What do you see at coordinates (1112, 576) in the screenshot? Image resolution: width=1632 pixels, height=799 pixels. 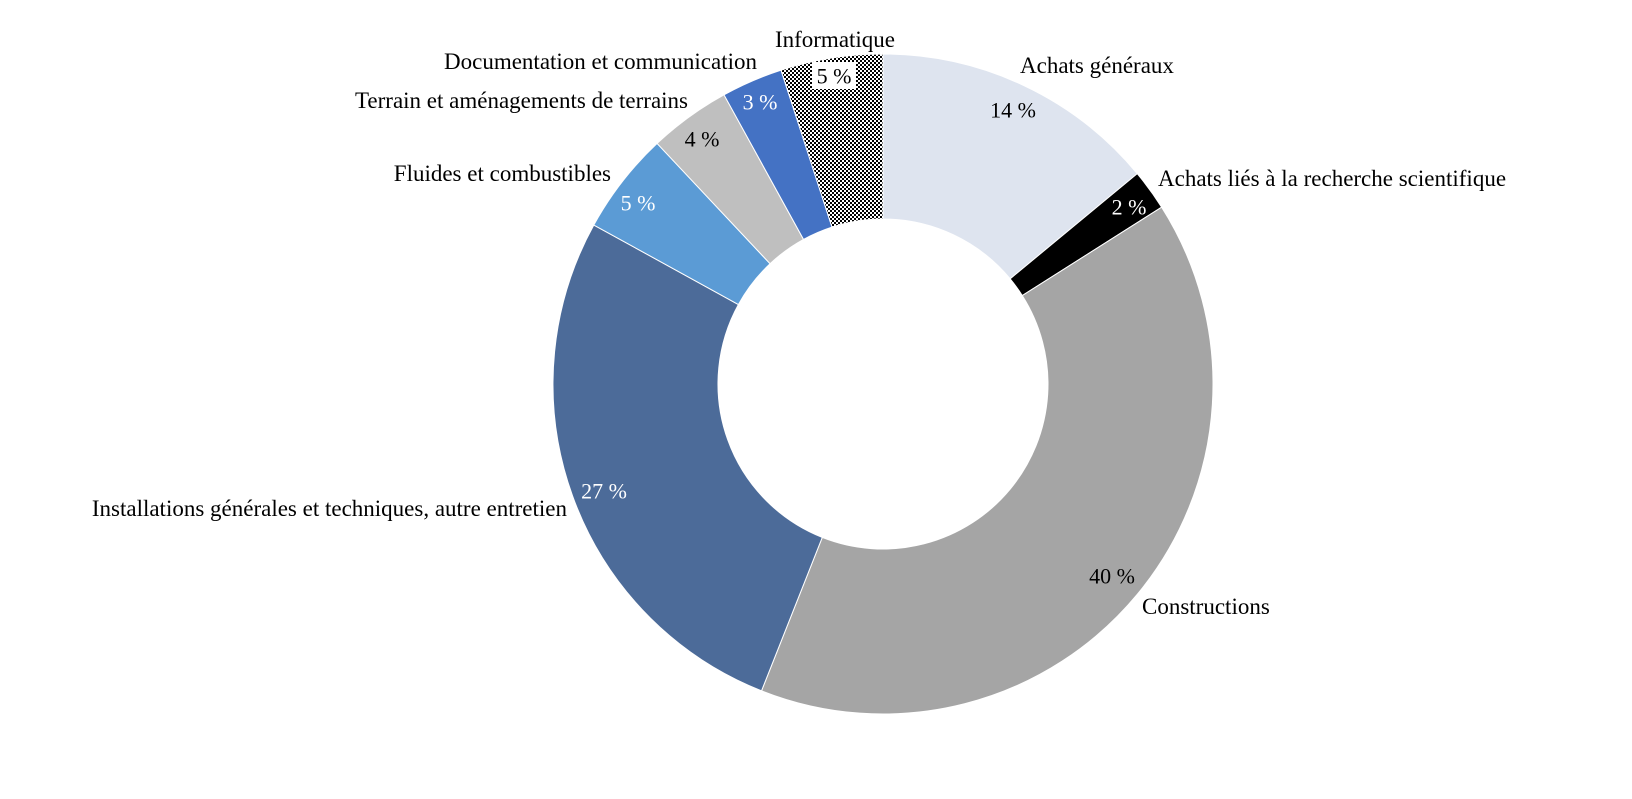 I see `slice-value-label: 40 %` at bounding box center [1112, 576].